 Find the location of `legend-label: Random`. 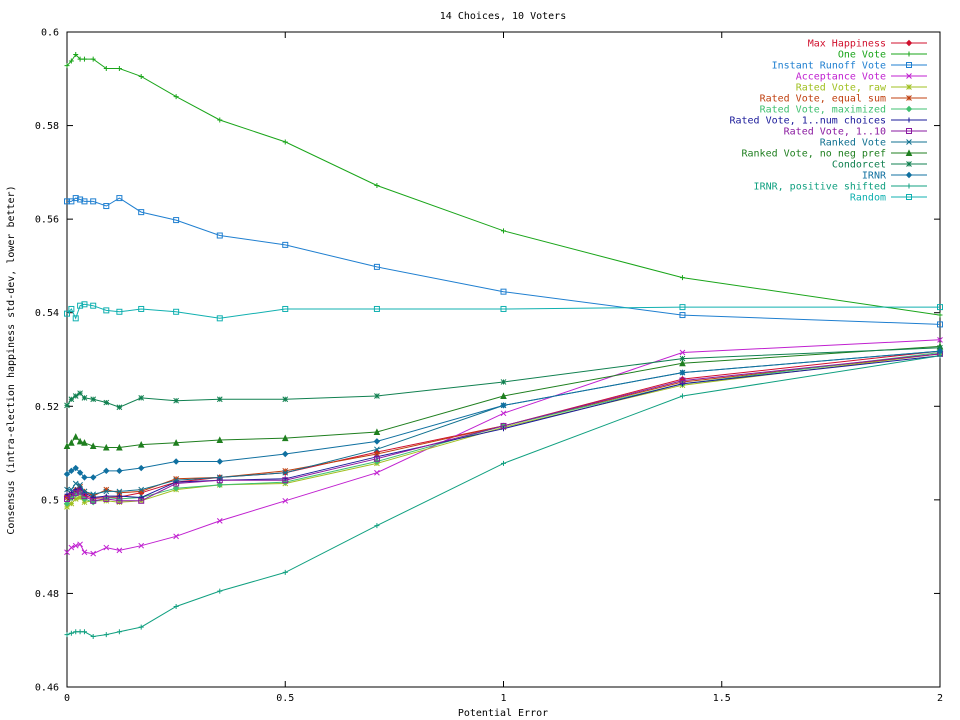

legend-label: Random is located at coordinates (868, 198).